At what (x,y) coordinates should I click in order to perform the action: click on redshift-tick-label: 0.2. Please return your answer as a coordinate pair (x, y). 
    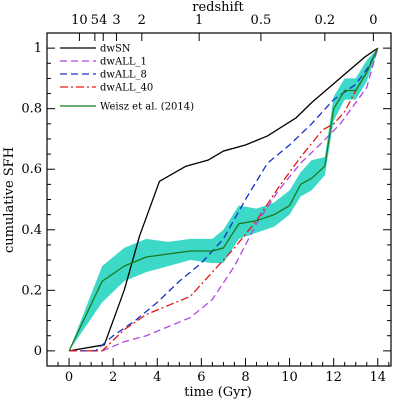
    Looking at the image, I should click on (325, 20).